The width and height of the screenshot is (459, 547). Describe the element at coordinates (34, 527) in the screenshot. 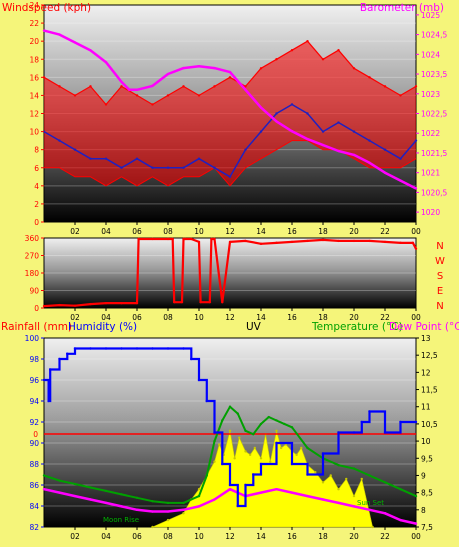

I see `humidity-tick-label: 82` at that location.